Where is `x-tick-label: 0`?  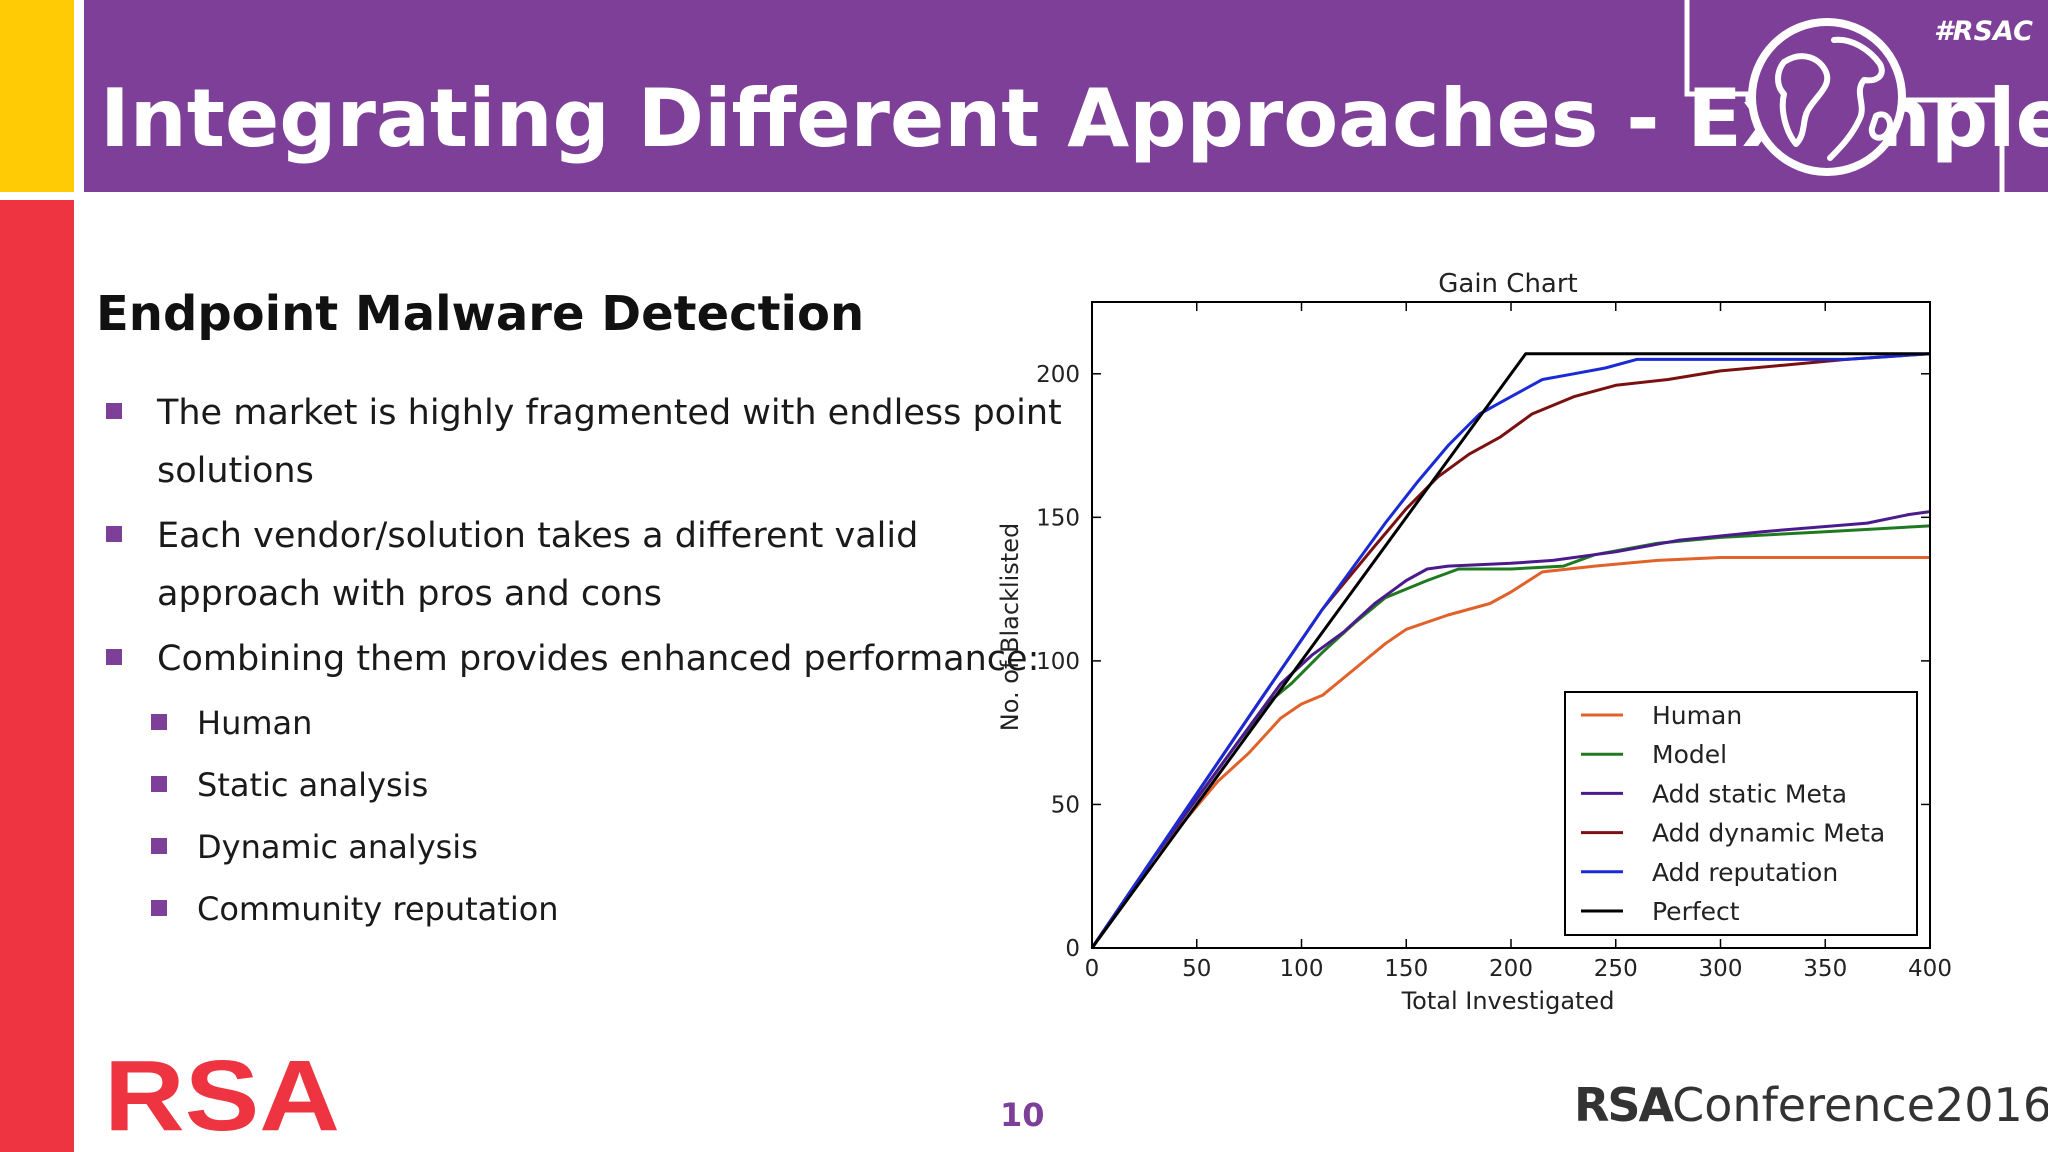
x-tick-label: 0 is located at coordinates (1092, 969).